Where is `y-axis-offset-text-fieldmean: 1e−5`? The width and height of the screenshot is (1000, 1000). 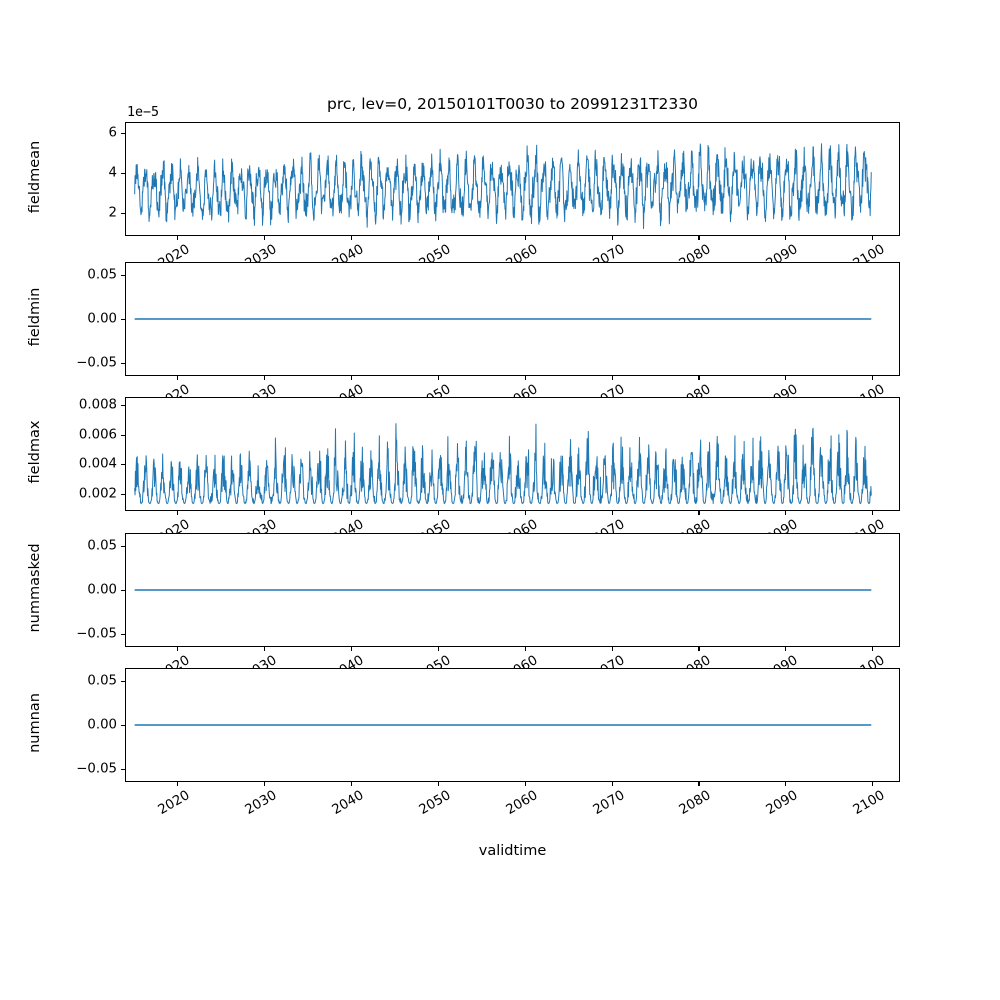 y-axis-offset-text-fieldmean: 1e−5 is located at coordinates (143, 112).